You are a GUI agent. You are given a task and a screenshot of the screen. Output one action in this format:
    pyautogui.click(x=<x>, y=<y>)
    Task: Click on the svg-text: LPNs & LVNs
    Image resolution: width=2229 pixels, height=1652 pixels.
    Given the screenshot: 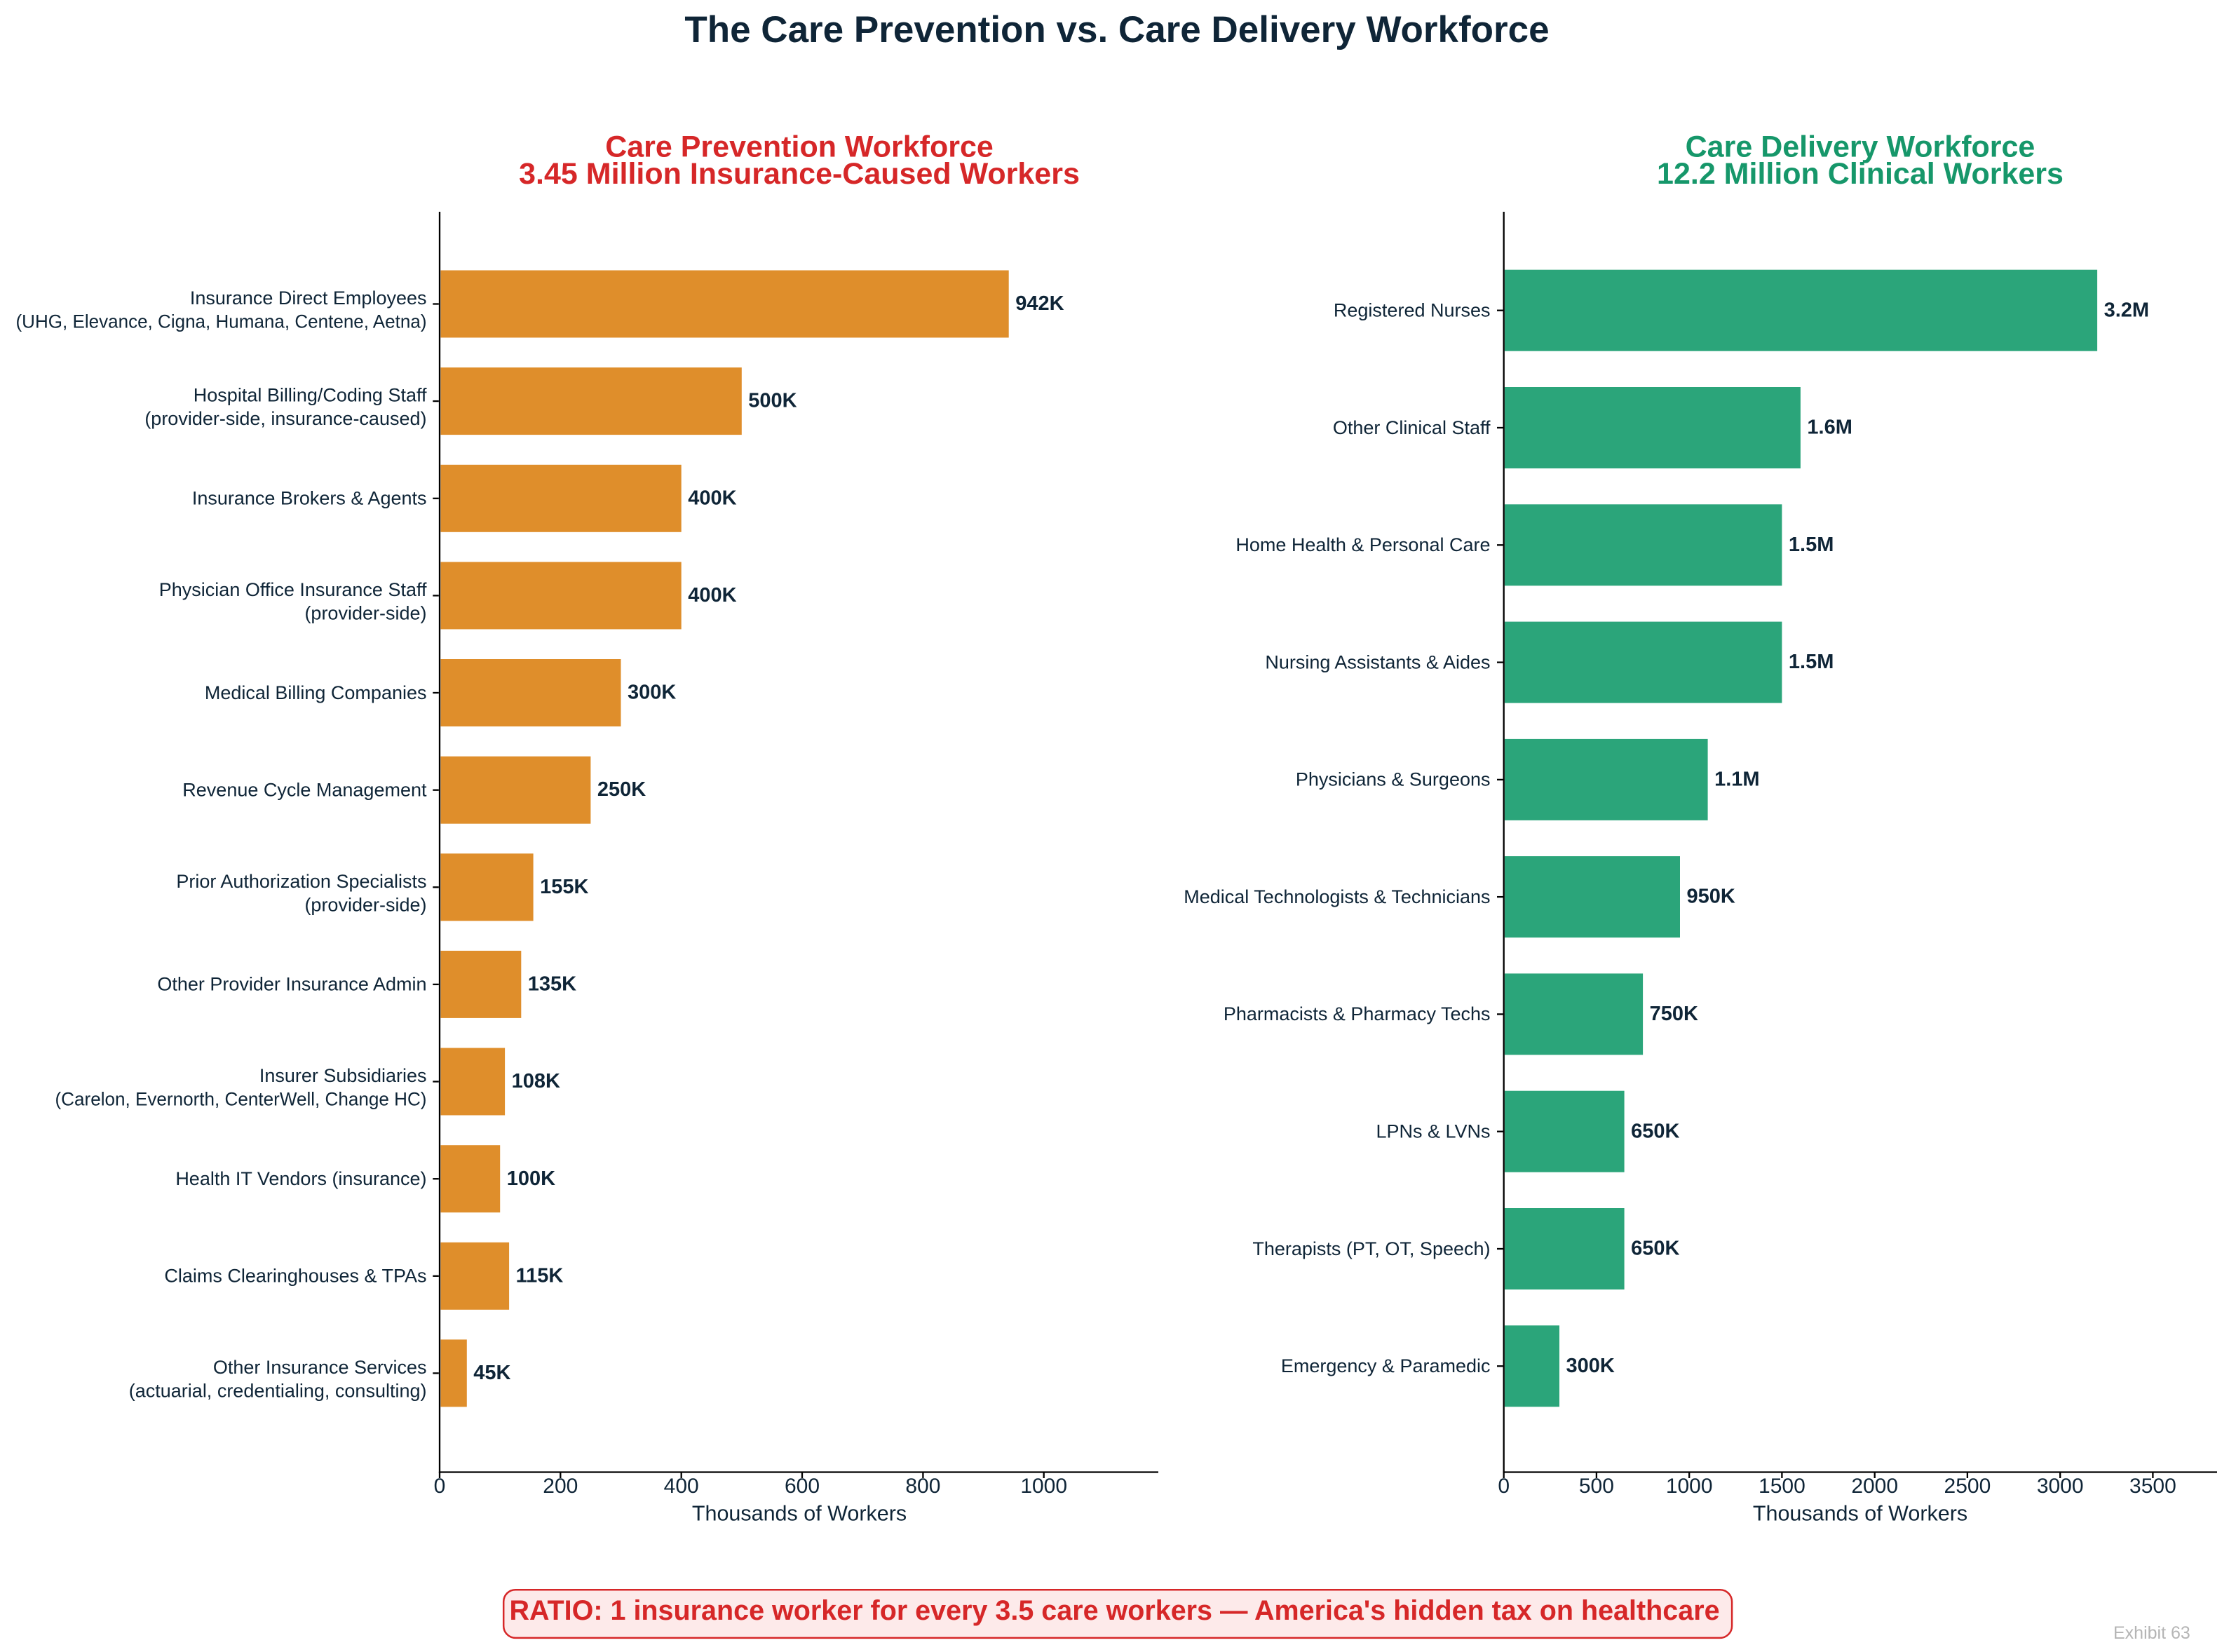 What is the action you would take?
    pyautogui.click(x=1433, y=1131)
    